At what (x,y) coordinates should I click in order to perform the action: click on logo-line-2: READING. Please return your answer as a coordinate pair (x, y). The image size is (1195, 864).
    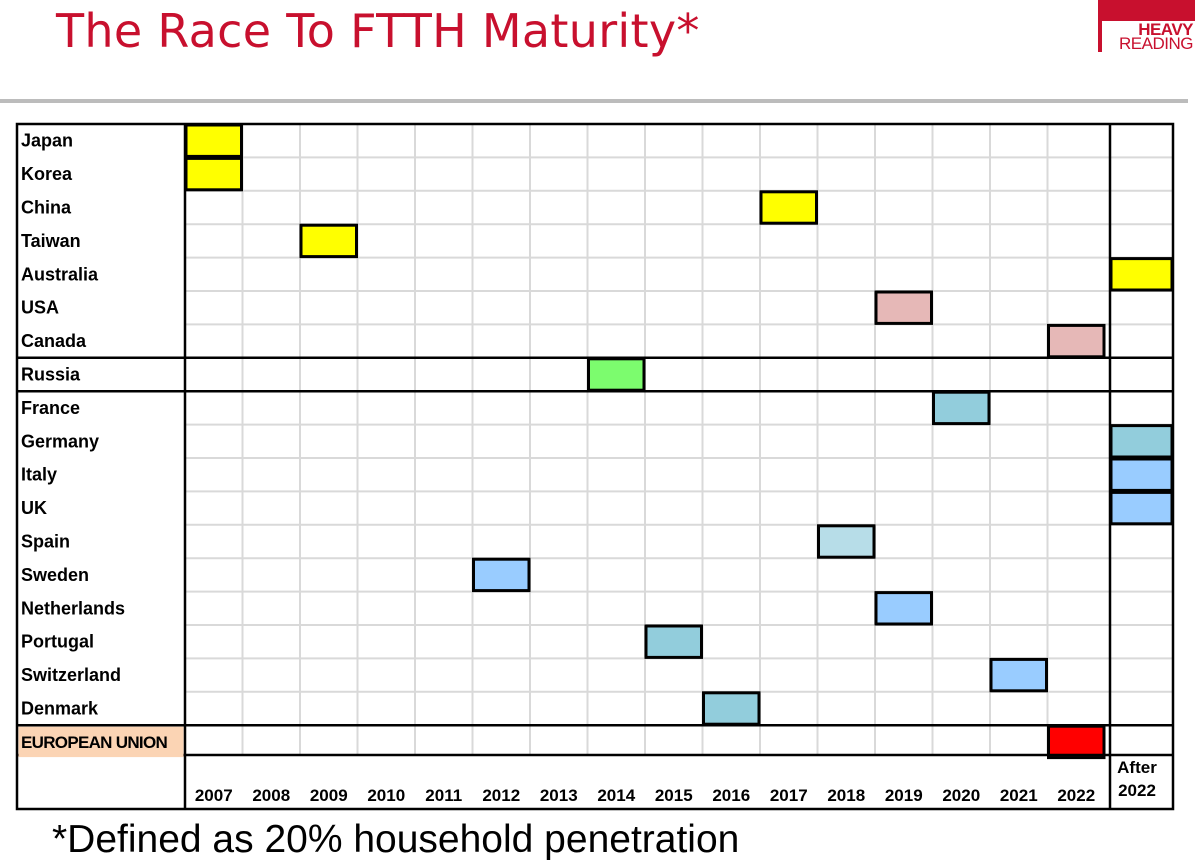
    Looking at the image, I should click on (1156, 43).